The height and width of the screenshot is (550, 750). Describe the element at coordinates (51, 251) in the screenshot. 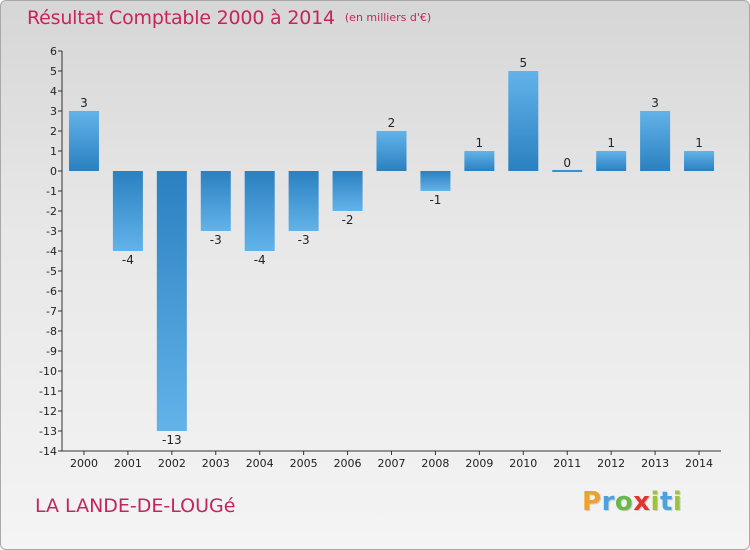

I see `y-tick-label: -4` at that location.